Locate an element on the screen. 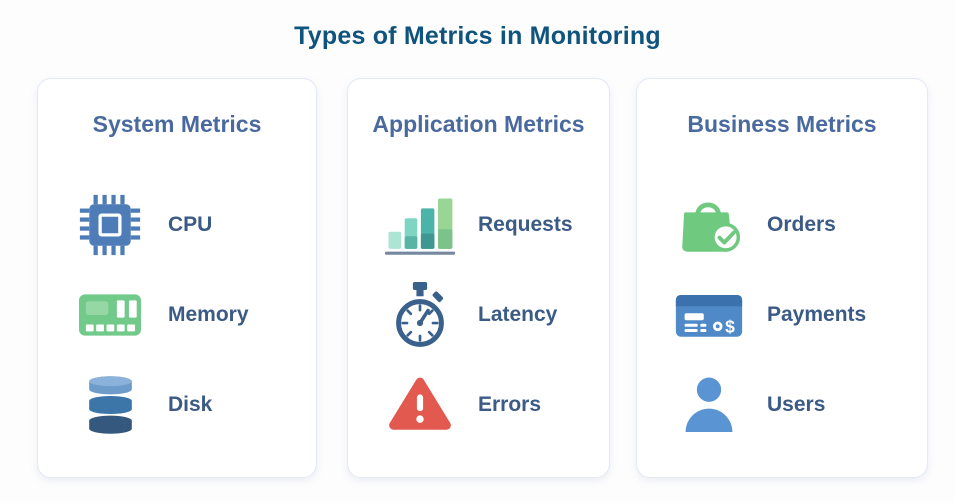 Image resolution: width=955 pixels, height=503 pixels. list-item: Latency is located at coordinates (478, 315).